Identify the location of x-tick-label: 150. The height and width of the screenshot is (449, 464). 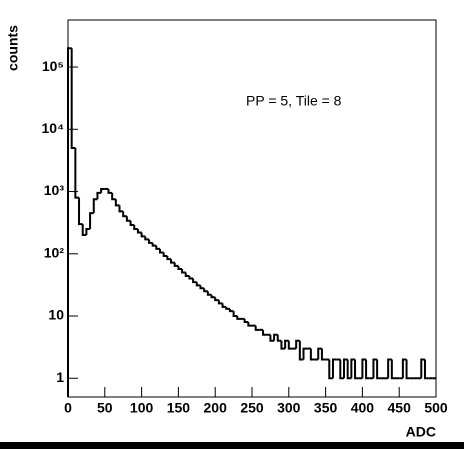
(179, 408).